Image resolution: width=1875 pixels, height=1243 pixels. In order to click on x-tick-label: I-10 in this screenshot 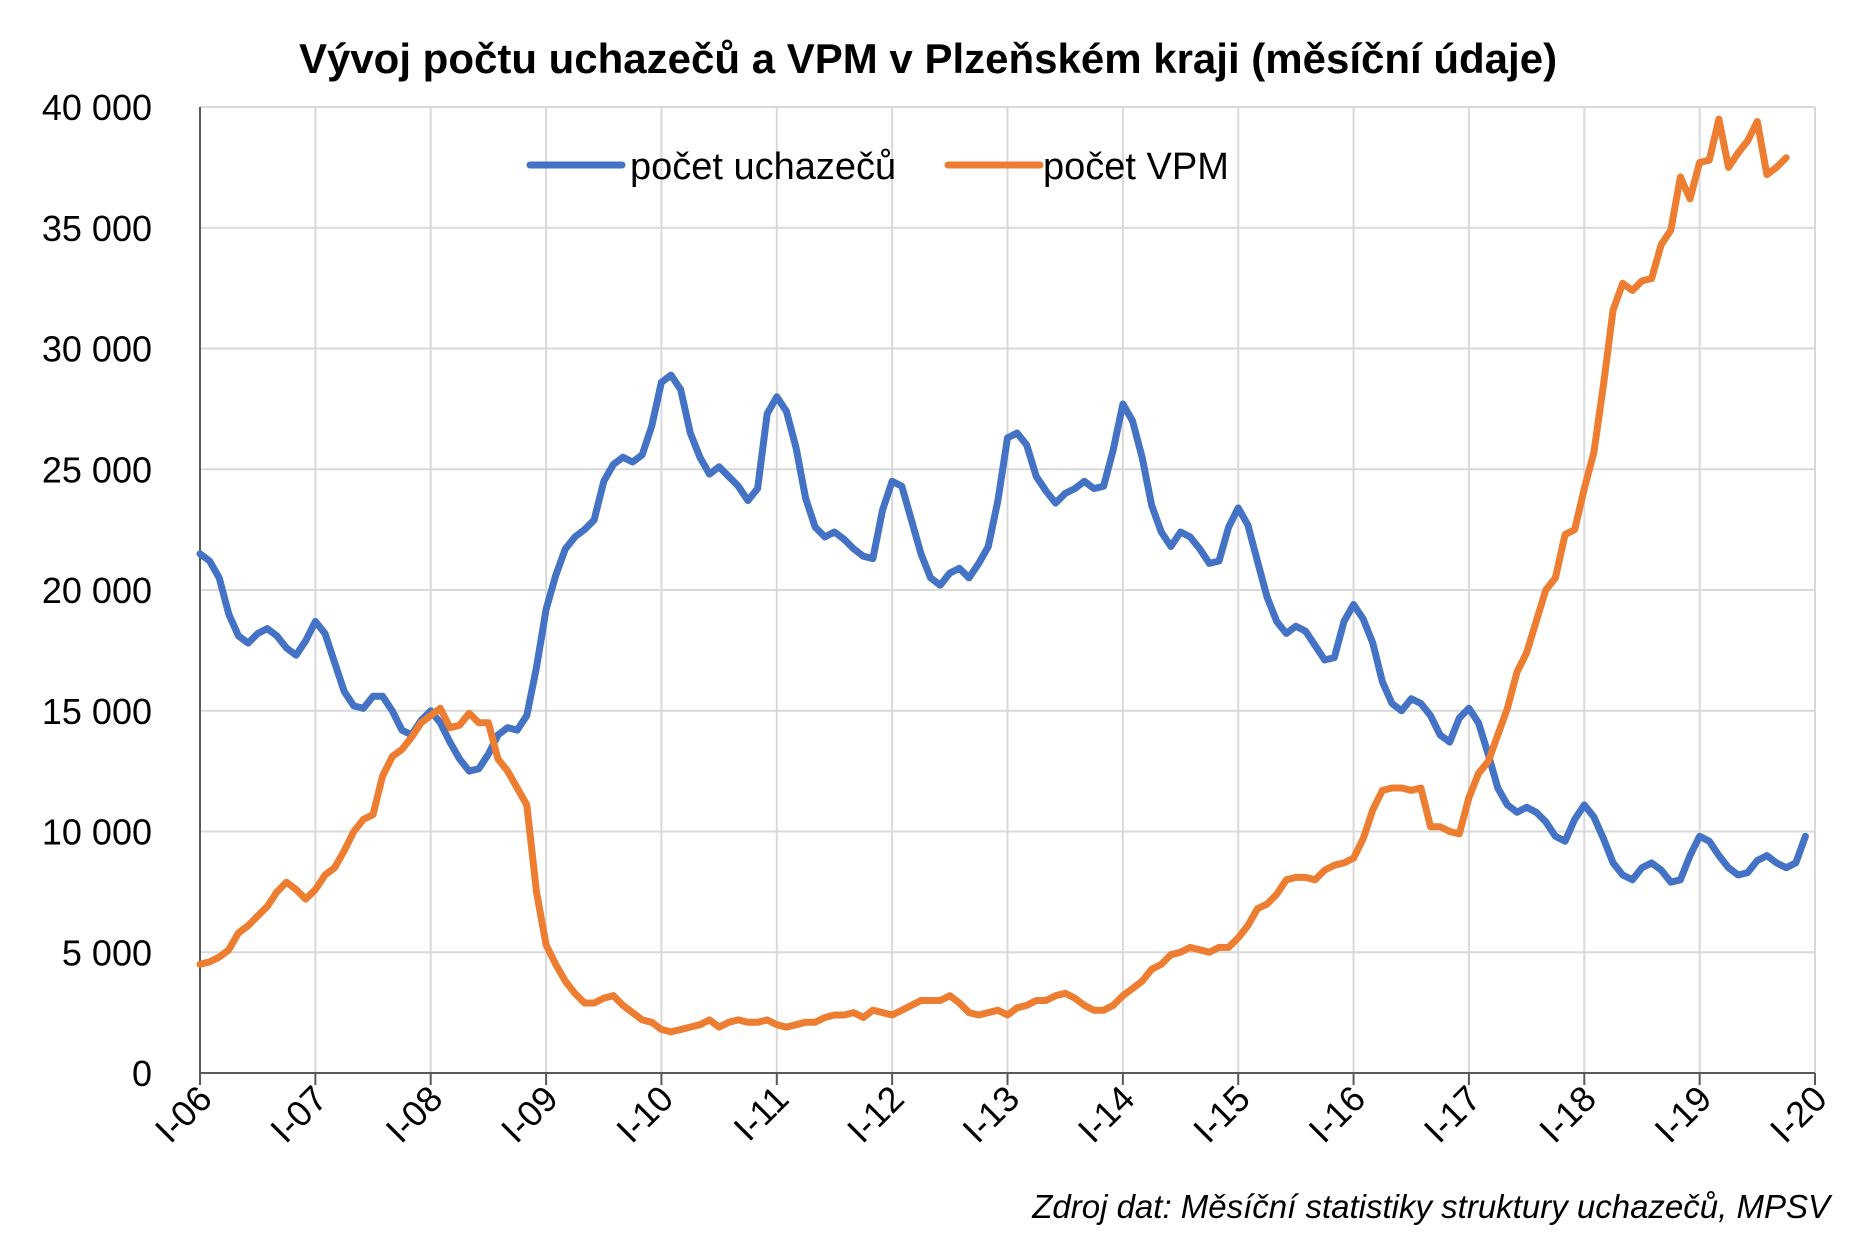, I will do `click(644, 1114)`.